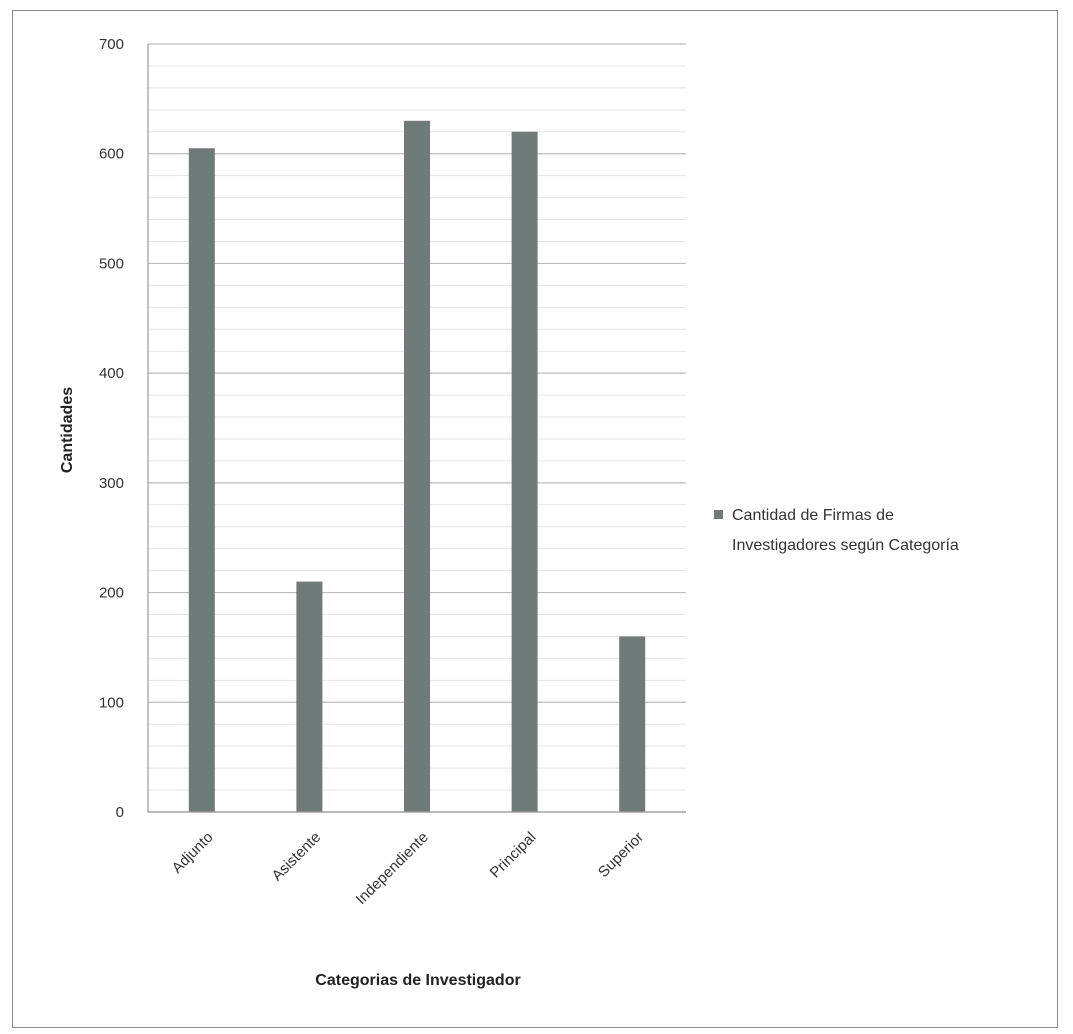 This screenshot has height=1034, width=1073. Describe the element at coordinates (111, 373) in the screenshot. I see `y-tick-label: 400` at that location.